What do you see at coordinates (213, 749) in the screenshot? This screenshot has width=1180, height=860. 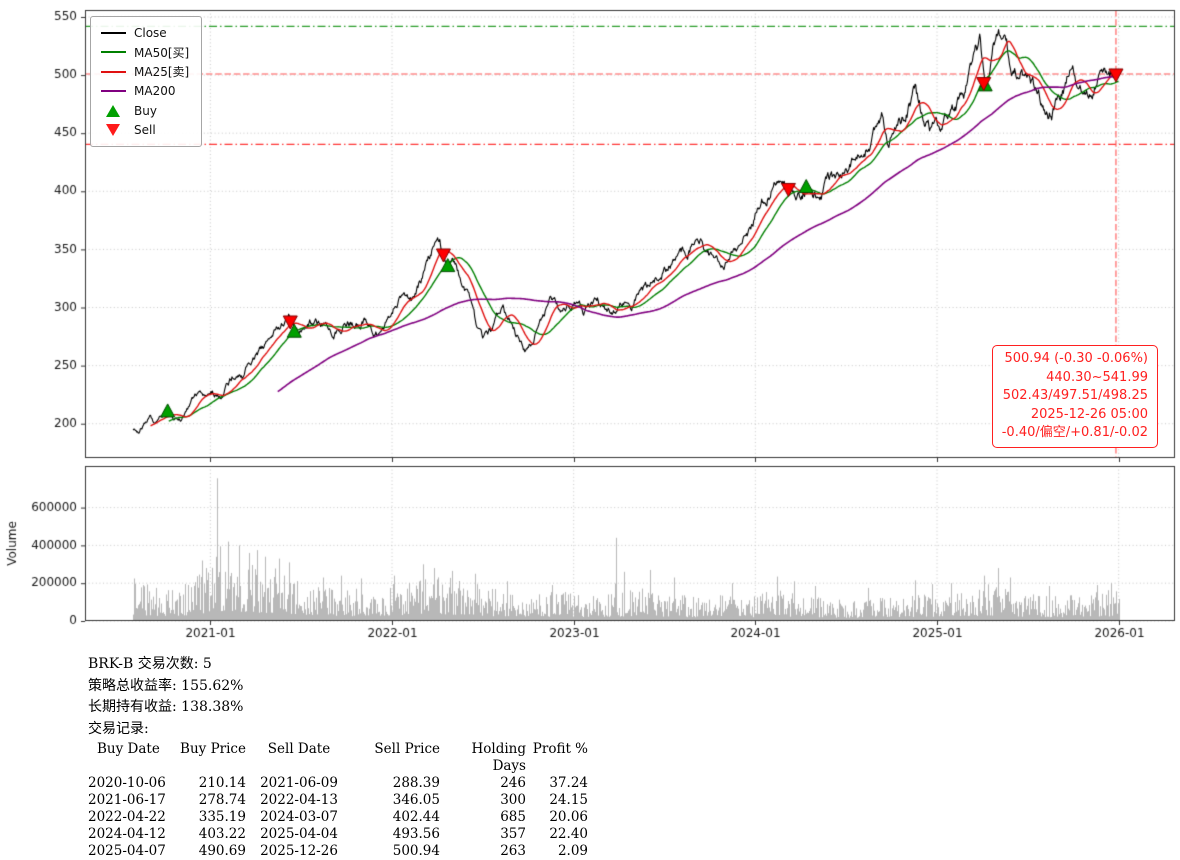 I see `col-buy-price: Buy Price` at bounding box center [213, 749].